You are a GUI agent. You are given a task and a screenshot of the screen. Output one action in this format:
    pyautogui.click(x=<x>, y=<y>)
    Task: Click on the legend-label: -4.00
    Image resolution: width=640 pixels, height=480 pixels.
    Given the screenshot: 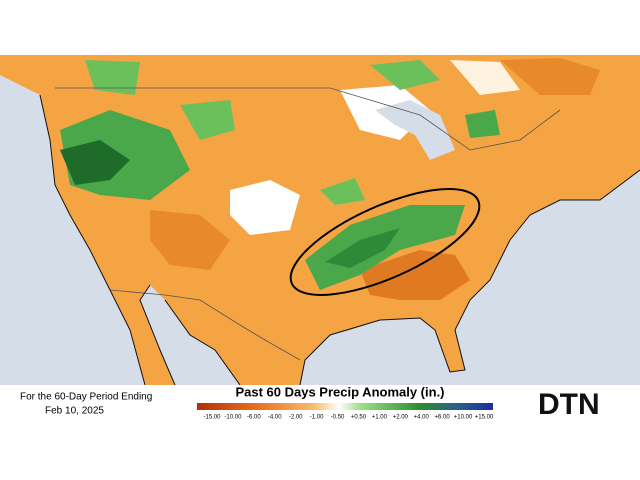 What is the action you would take?
    pyautogui.click(x=275, y=418)
    